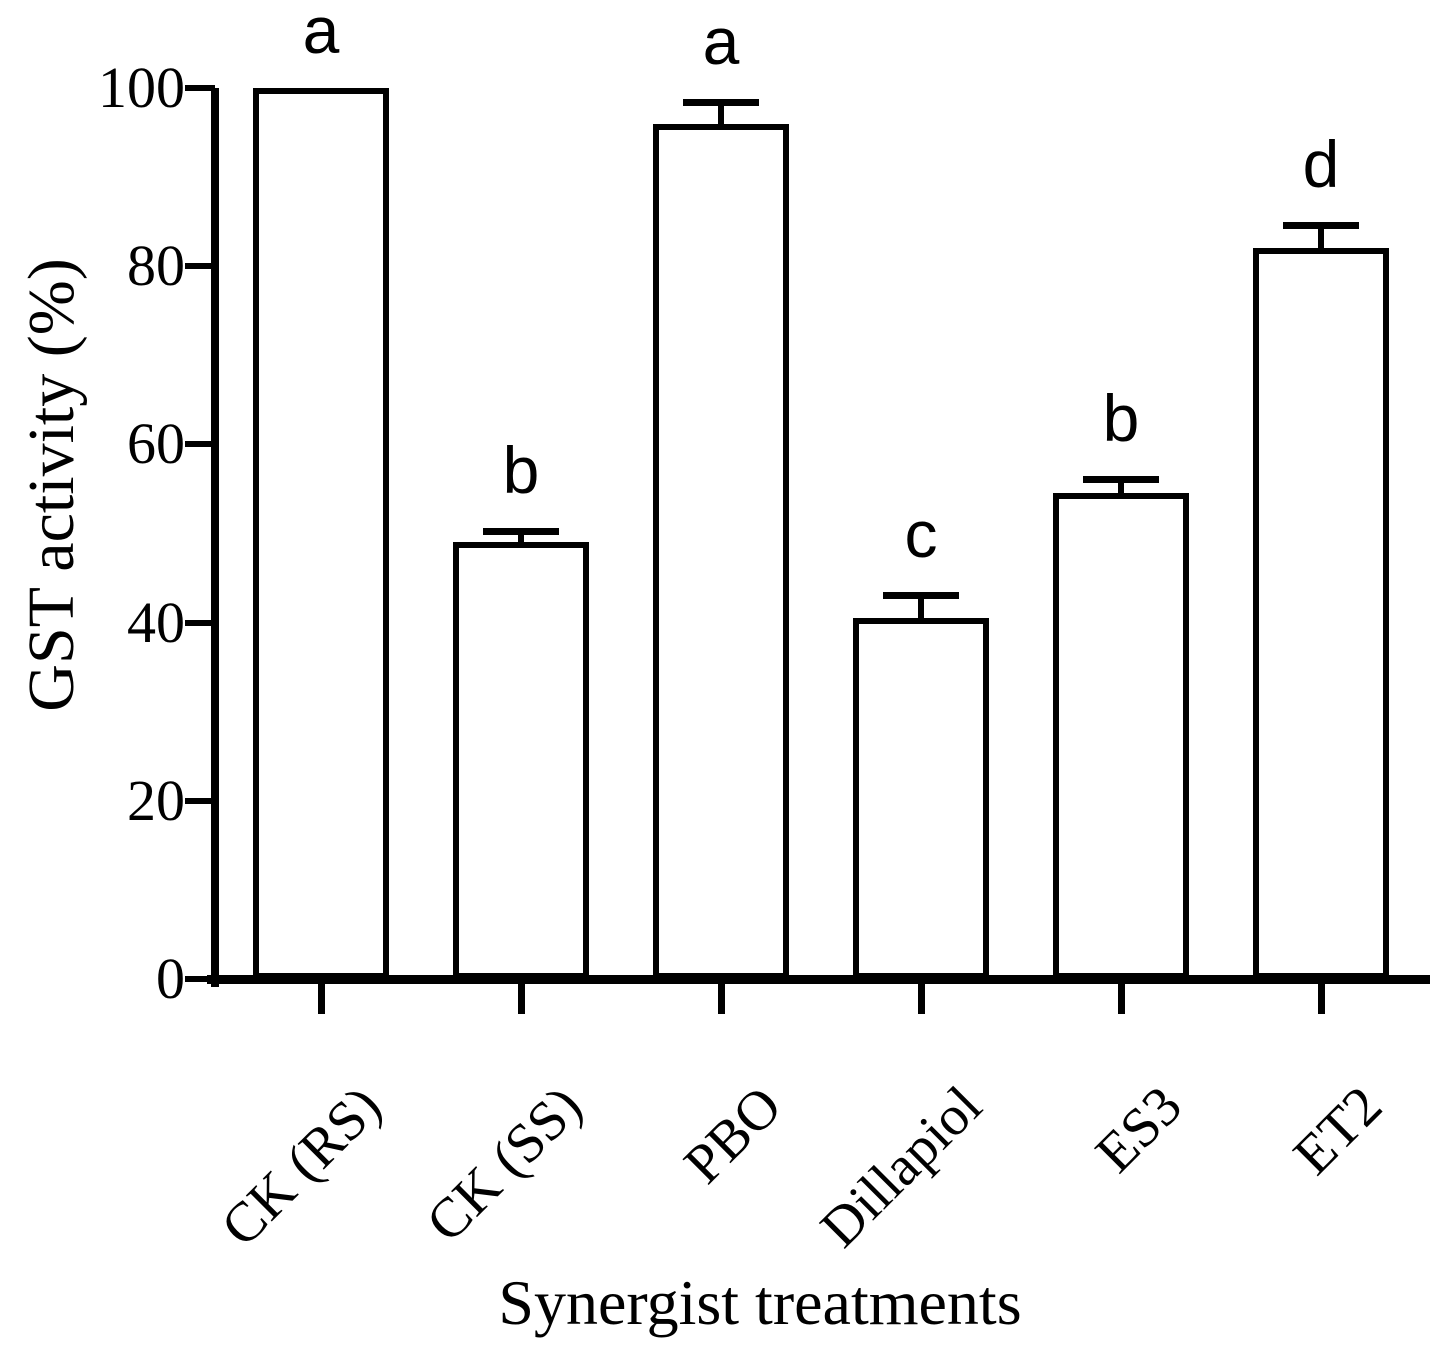  What do you see at coordinates (521, 760) in the screenshot?
I see `bar-ck-ss` at bounding box center [521, 760].